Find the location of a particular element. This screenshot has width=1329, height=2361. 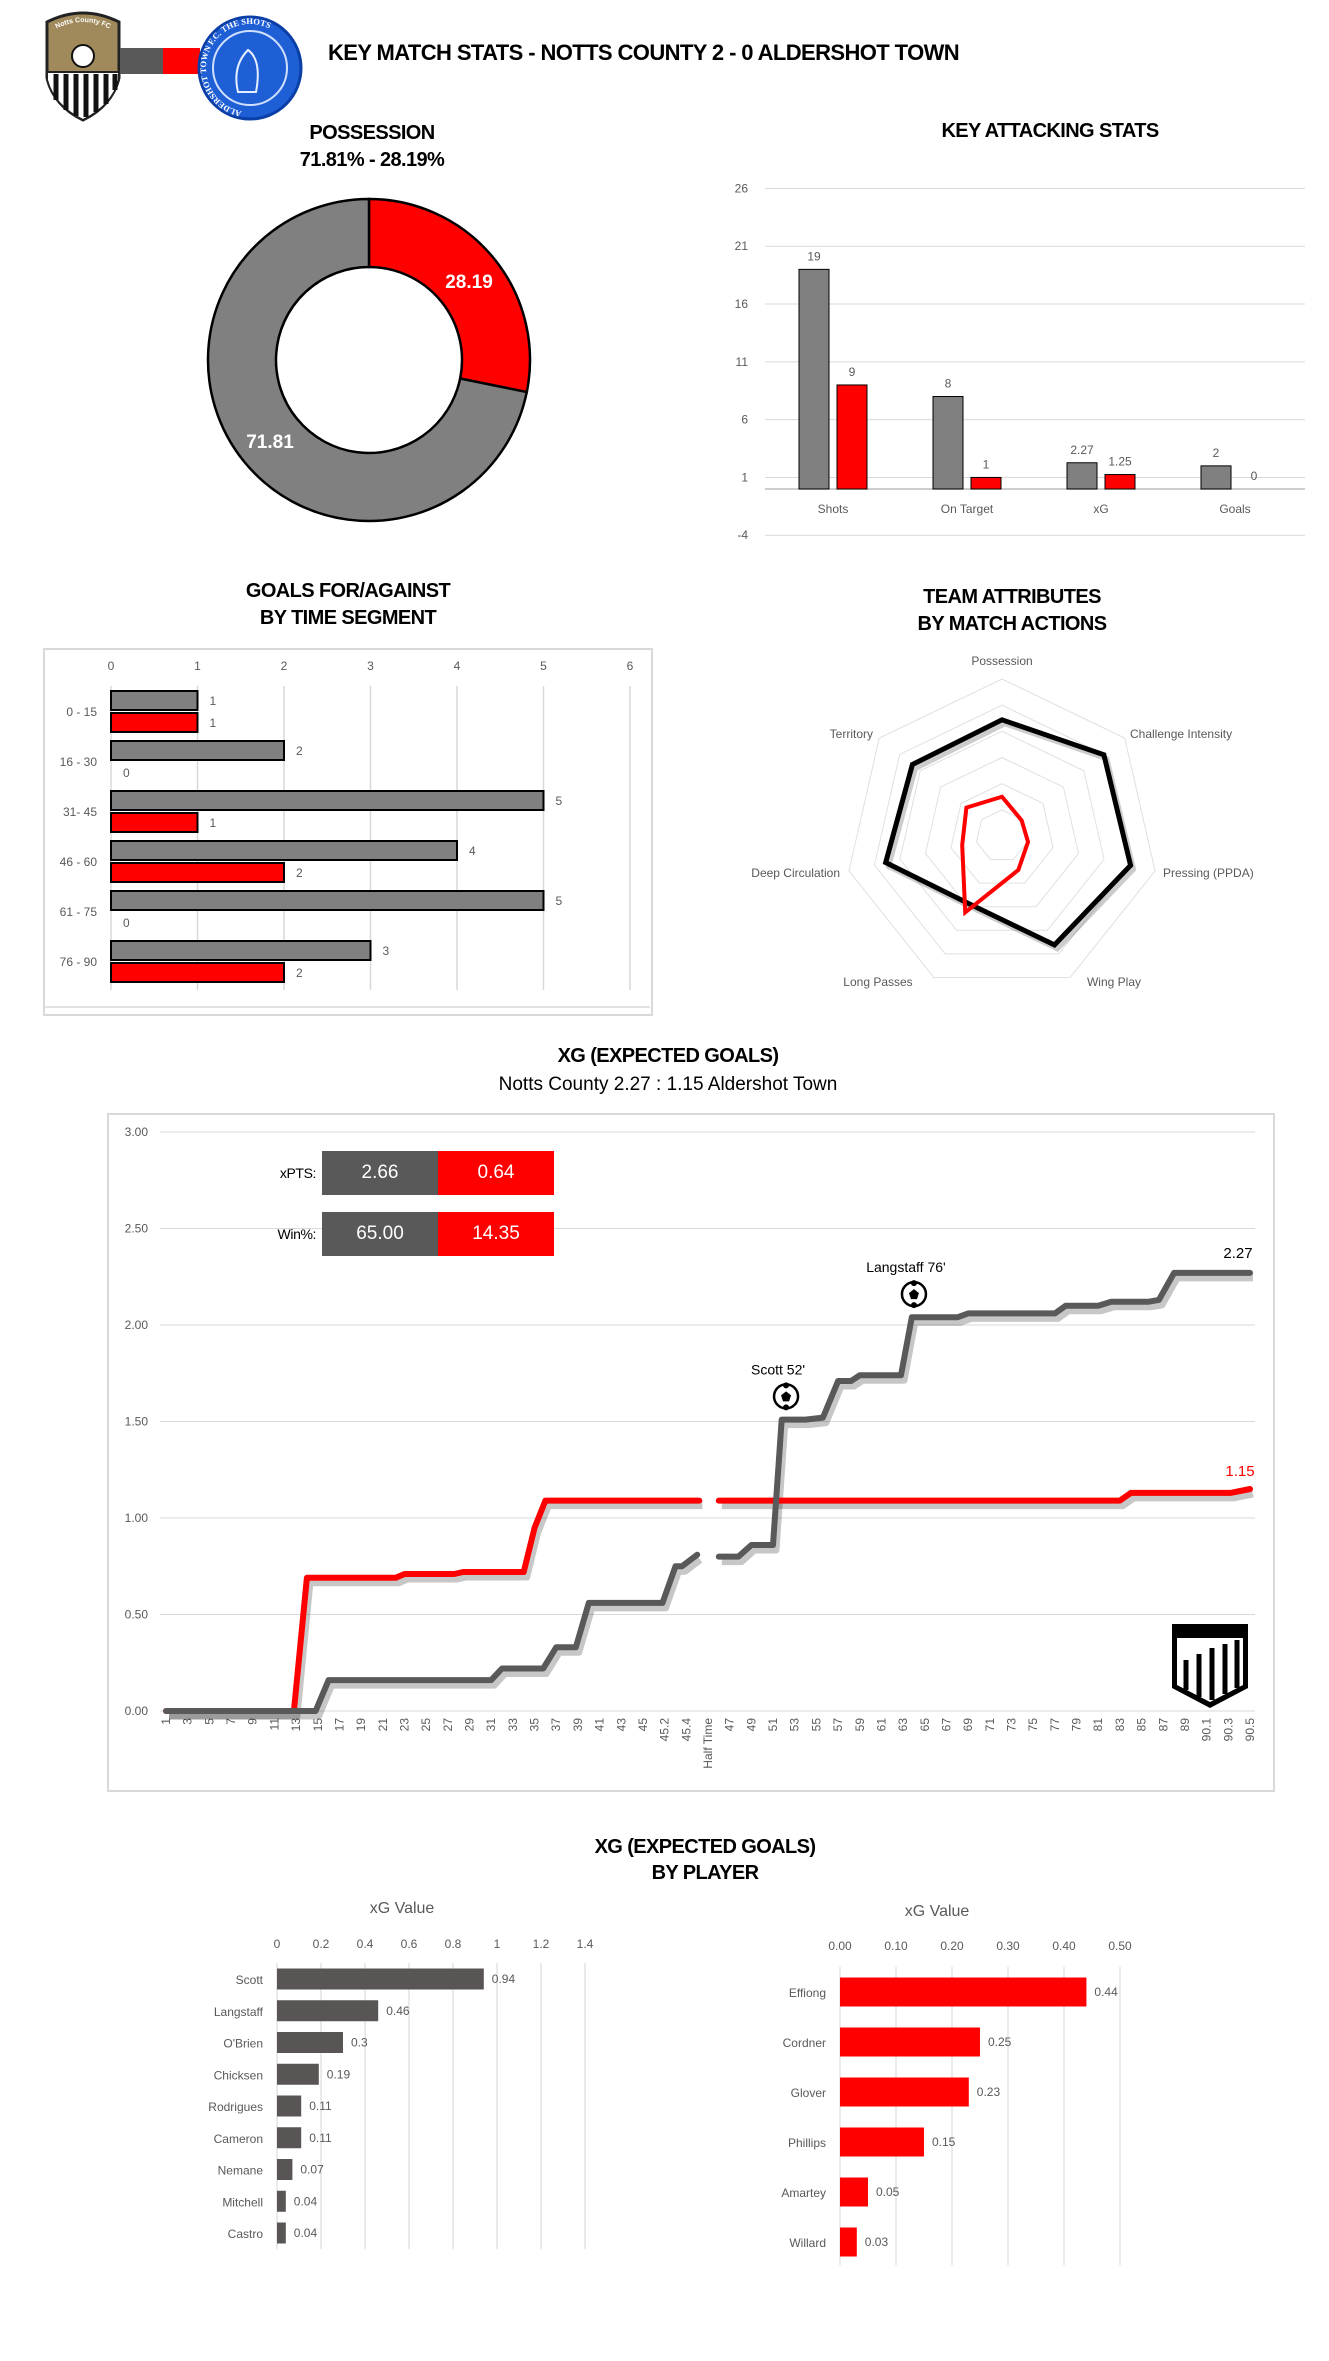

possession-donut-chart: 28.19 71.81 is located at coordinates (369, 360).